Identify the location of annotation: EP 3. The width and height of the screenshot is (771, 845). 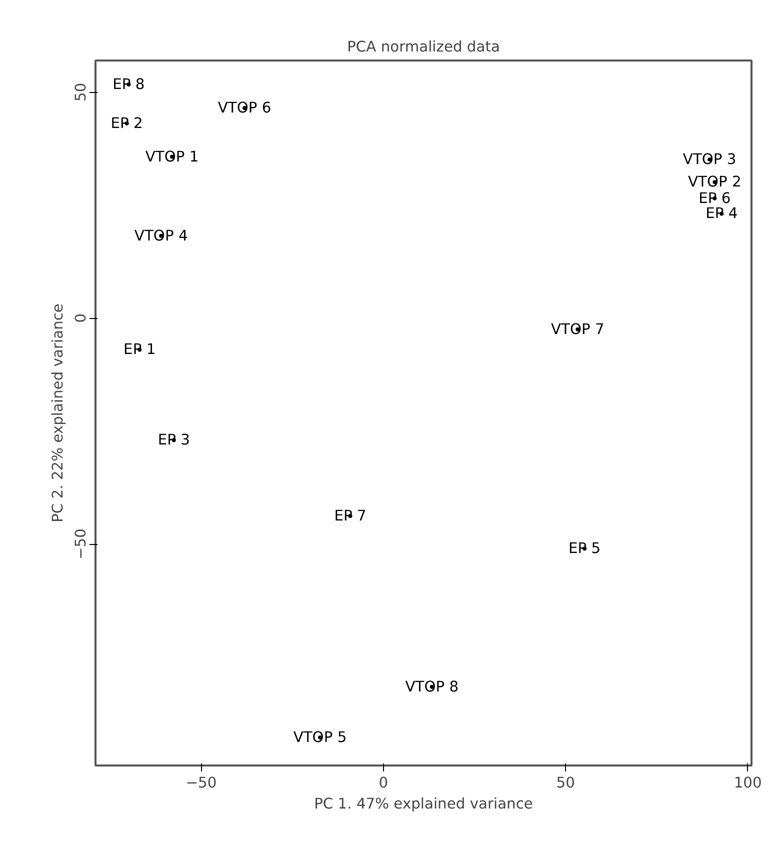
(174, 440).